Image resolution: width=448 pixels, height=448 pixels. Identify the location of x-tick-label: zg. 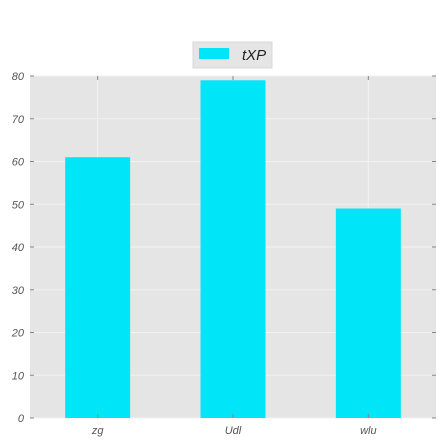
(98, 431).